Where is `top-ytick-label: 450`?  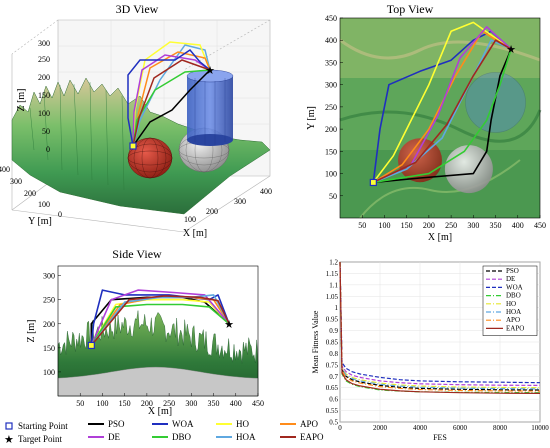 top-ytick-label: 450 is located at coordinates (331, 18).